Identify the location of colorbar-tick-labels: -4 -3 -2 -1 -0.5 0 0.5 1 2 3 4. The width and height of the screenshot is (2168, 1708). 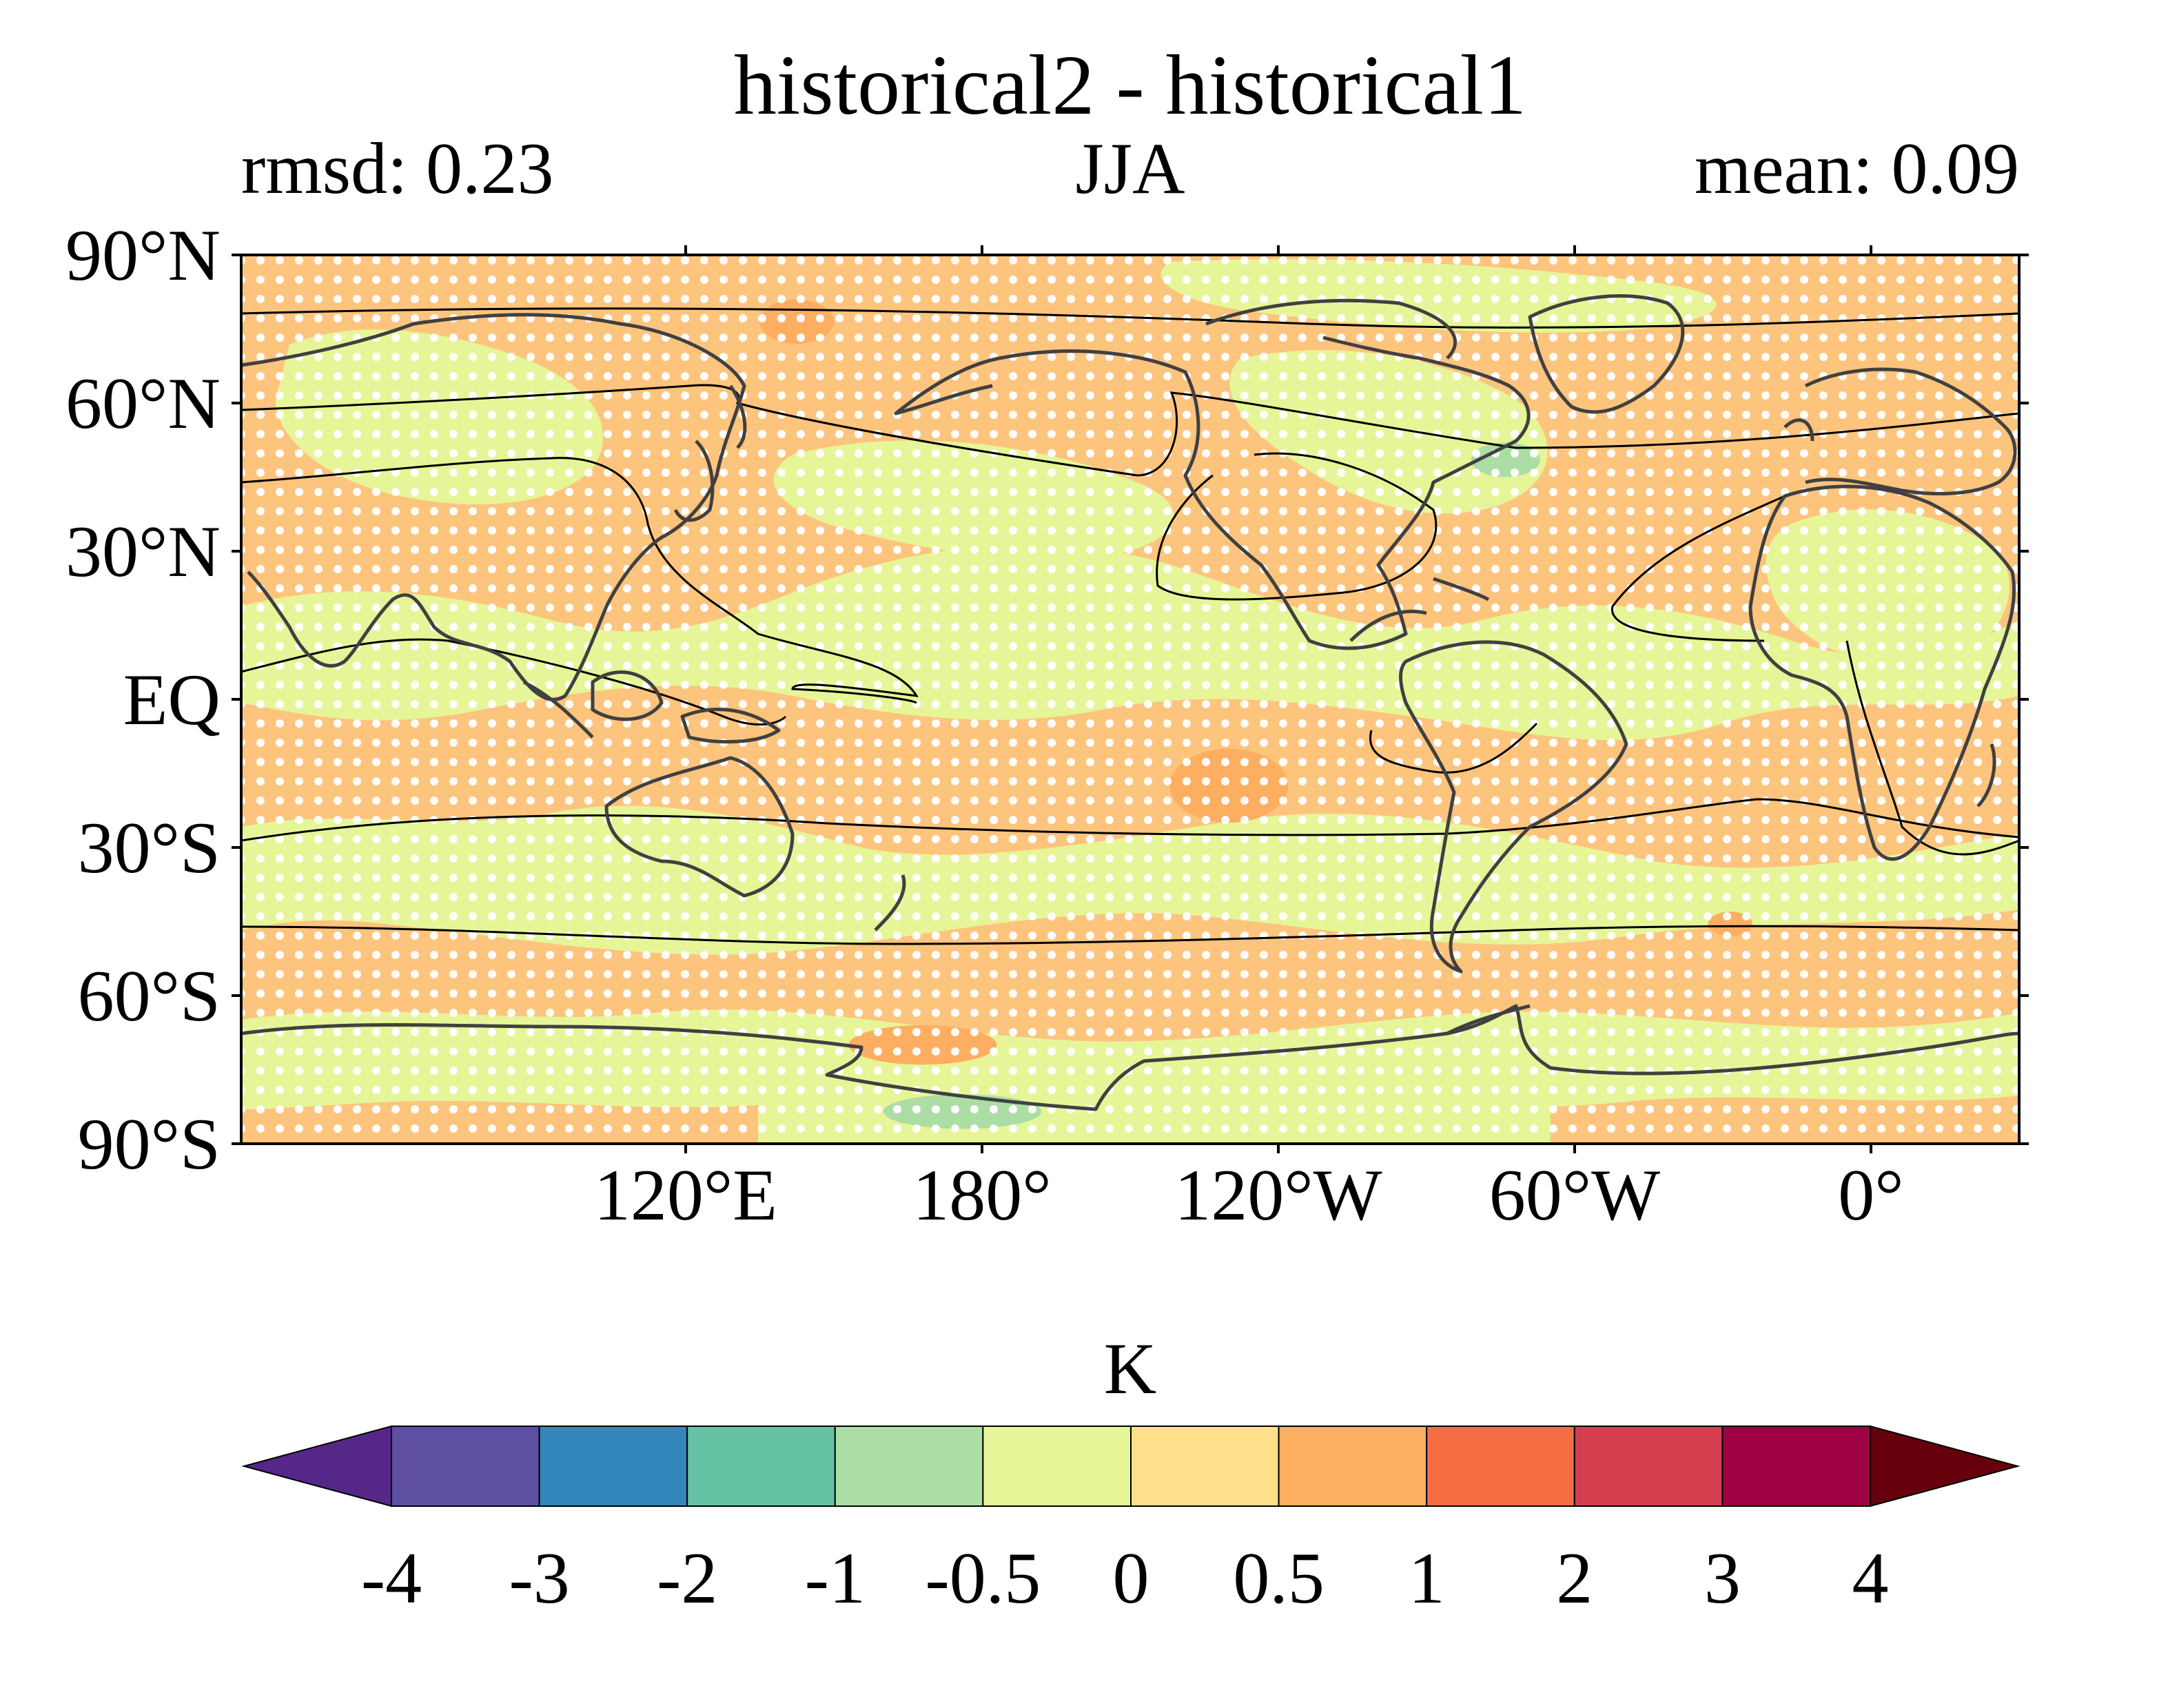
(1125, 1578).